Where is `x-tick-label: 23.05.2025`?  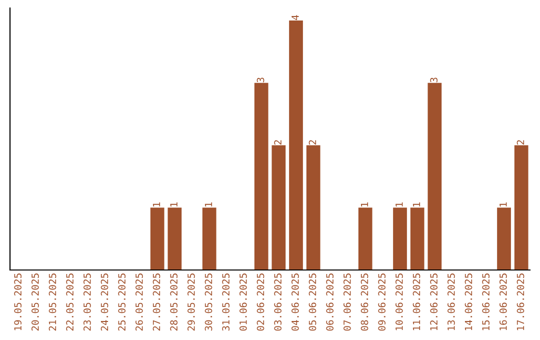
x-tick-label: 23.05.2025 is located at coordinates (87, 302).